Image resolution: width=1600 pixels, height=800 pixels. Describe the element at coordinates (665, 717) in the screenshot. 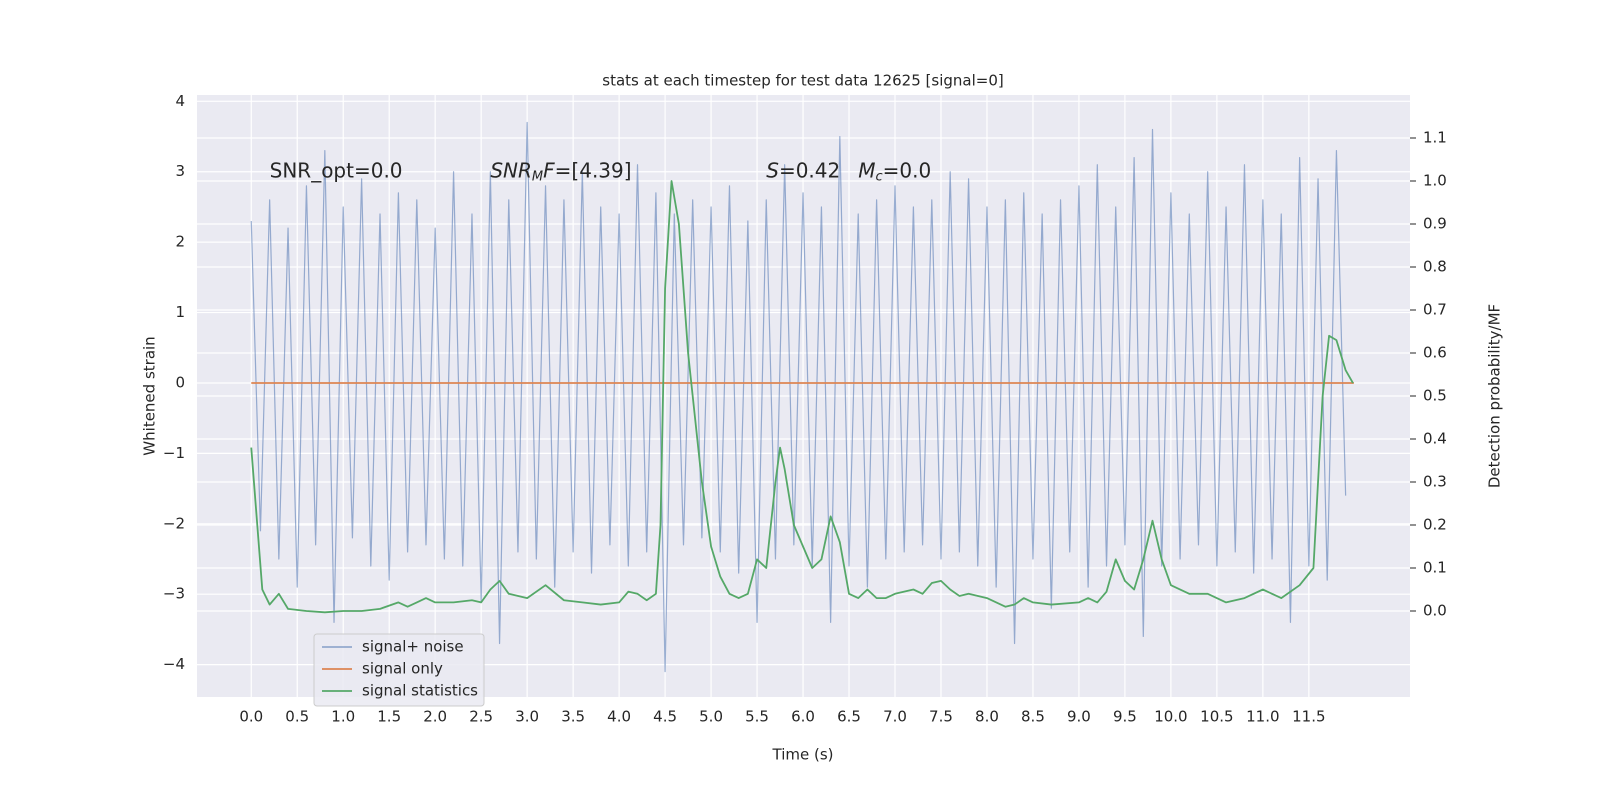

I see `x-tick-label: 4.5` at that location.